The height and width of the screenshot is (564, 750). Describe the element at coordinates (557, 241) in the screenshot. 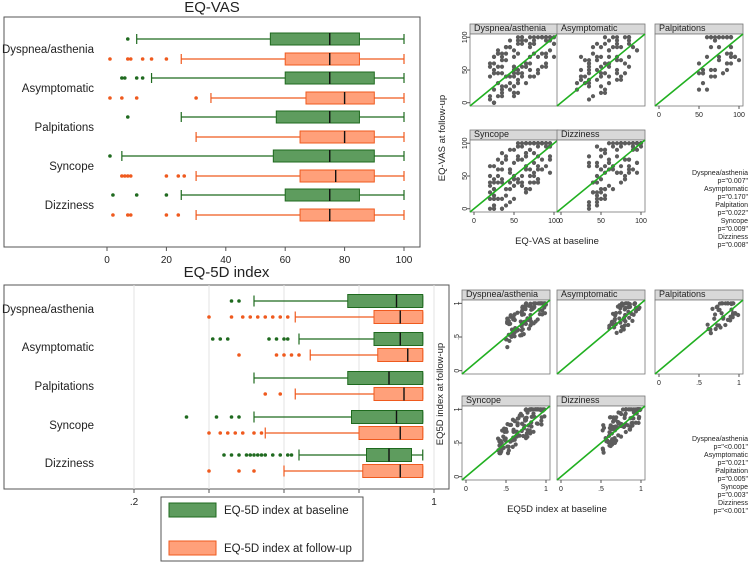

I see `x-axis-label: EQ-VAS at baseline` at that location.